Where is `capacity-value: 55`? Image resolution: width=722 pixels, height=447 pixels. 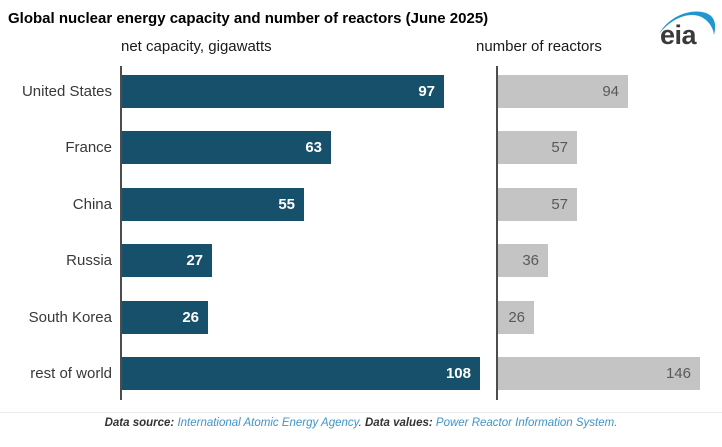 capacity-value: 55 is located at coordinates (286, 204).